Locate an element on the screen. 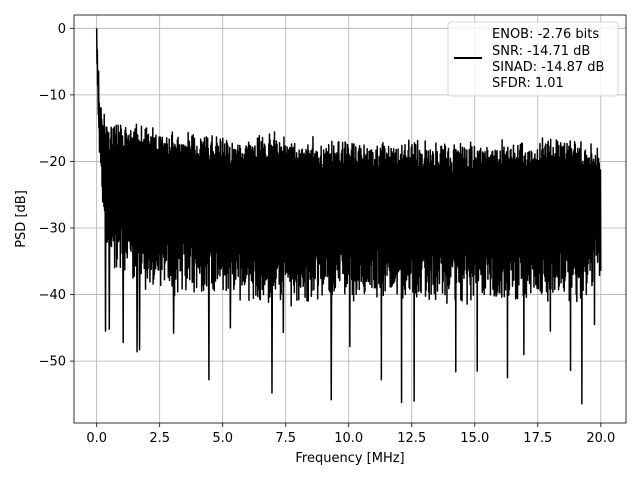 The image size is (640, 480). x-tick-label: 20.0 is located at coordinates (600, 438).